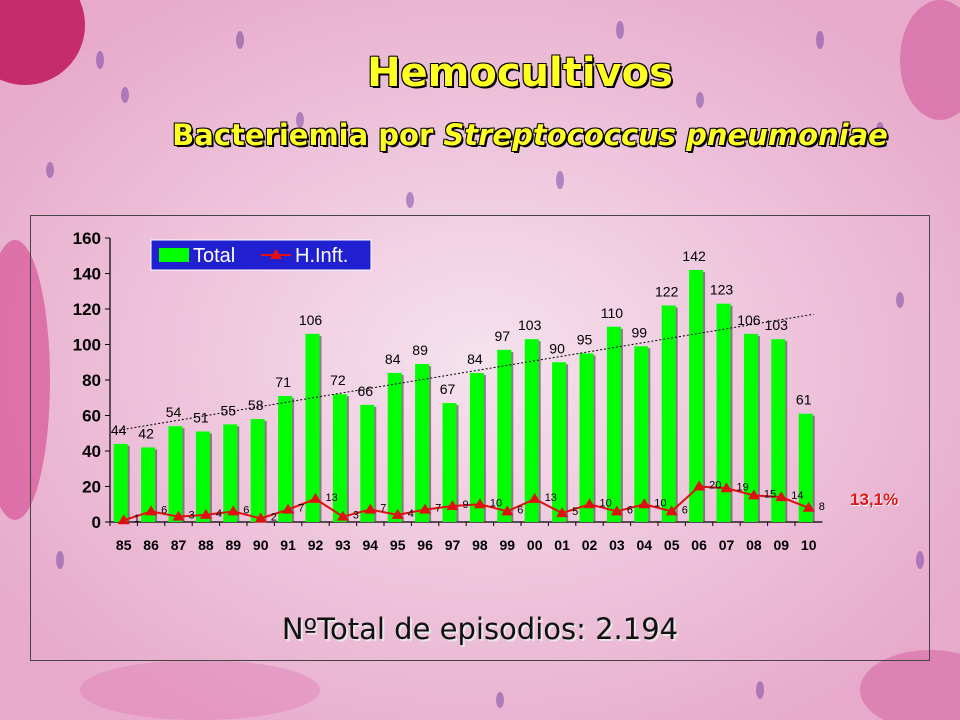 This screenshot has height=720, width=960. What do you see at coordinates (393, 359) in the screenshot?
I see `bar-value-label: 84` at bounding box center [393, 359].